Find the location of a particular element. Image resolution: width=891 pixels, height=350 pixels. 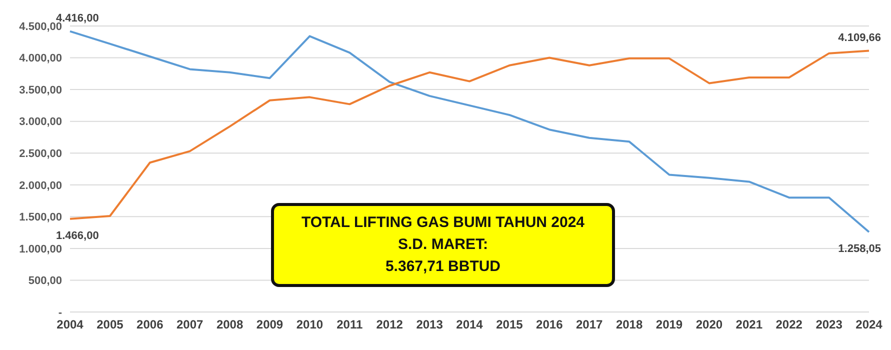

y-tick-label: - is located at coordinates (60, 312).